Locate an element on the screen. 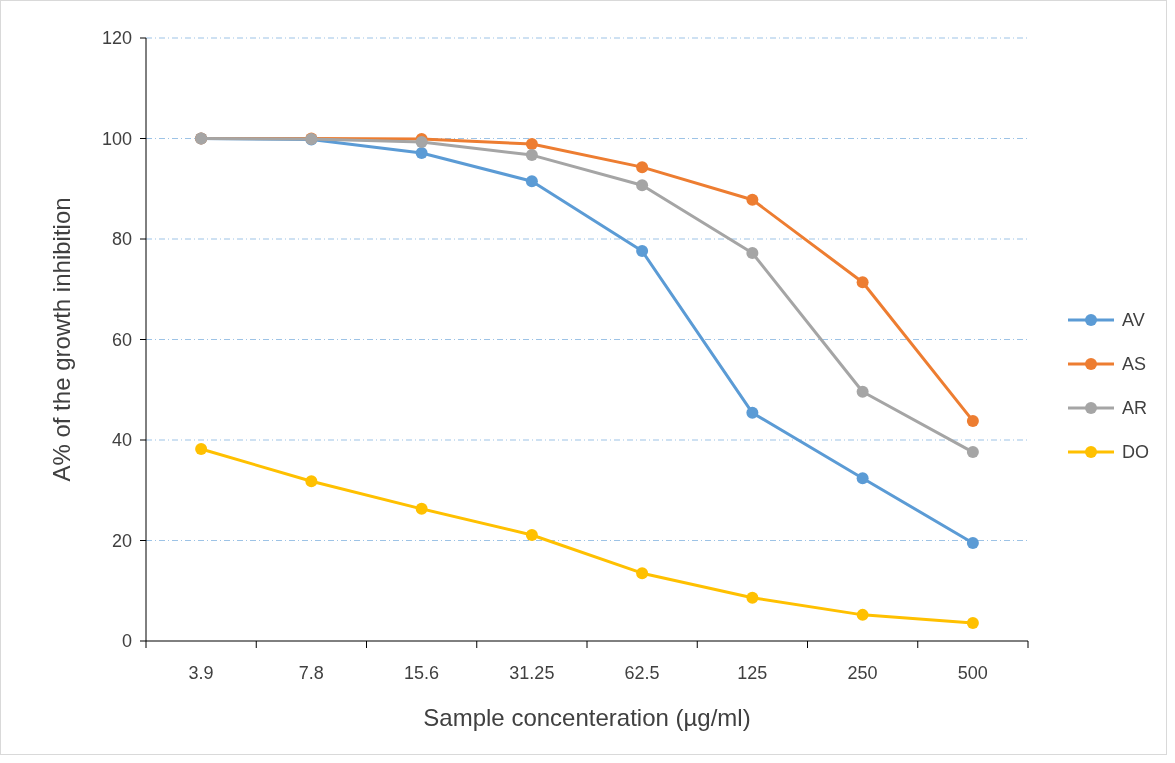 This screenshot has width=1175, height=763. x-tick-label: 31.25 is located at coordinates (532, 673).